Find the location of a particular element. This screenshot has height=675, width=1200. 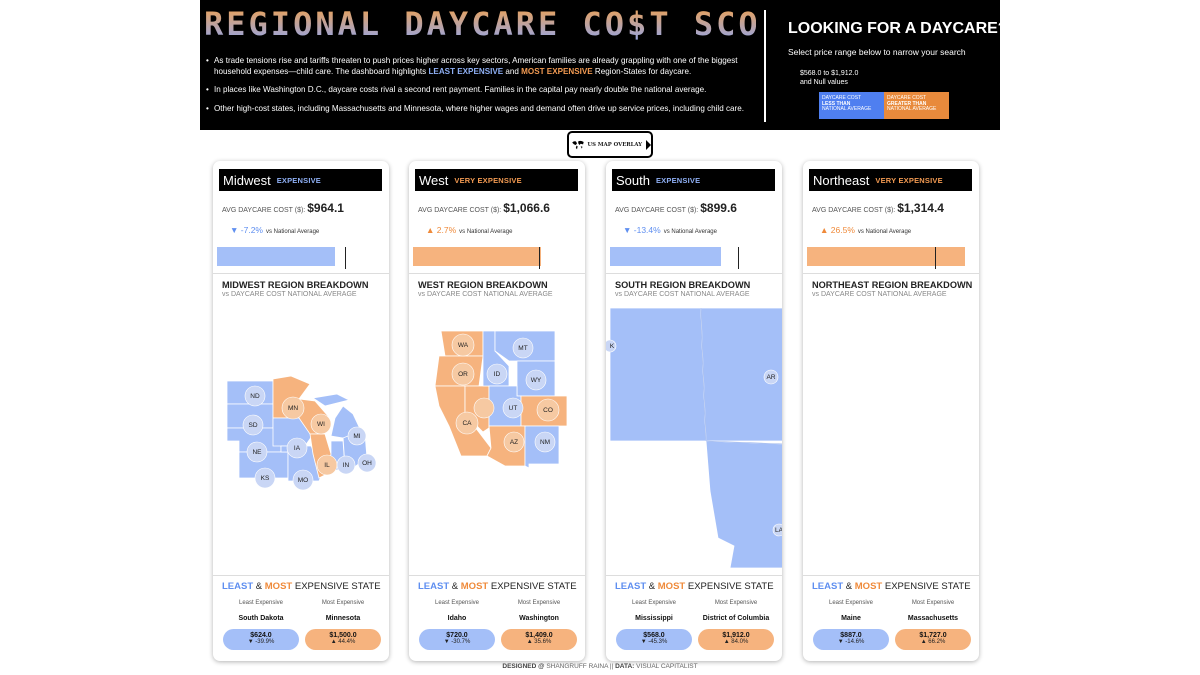

state-label: SD is located at coordinates (252, 425).